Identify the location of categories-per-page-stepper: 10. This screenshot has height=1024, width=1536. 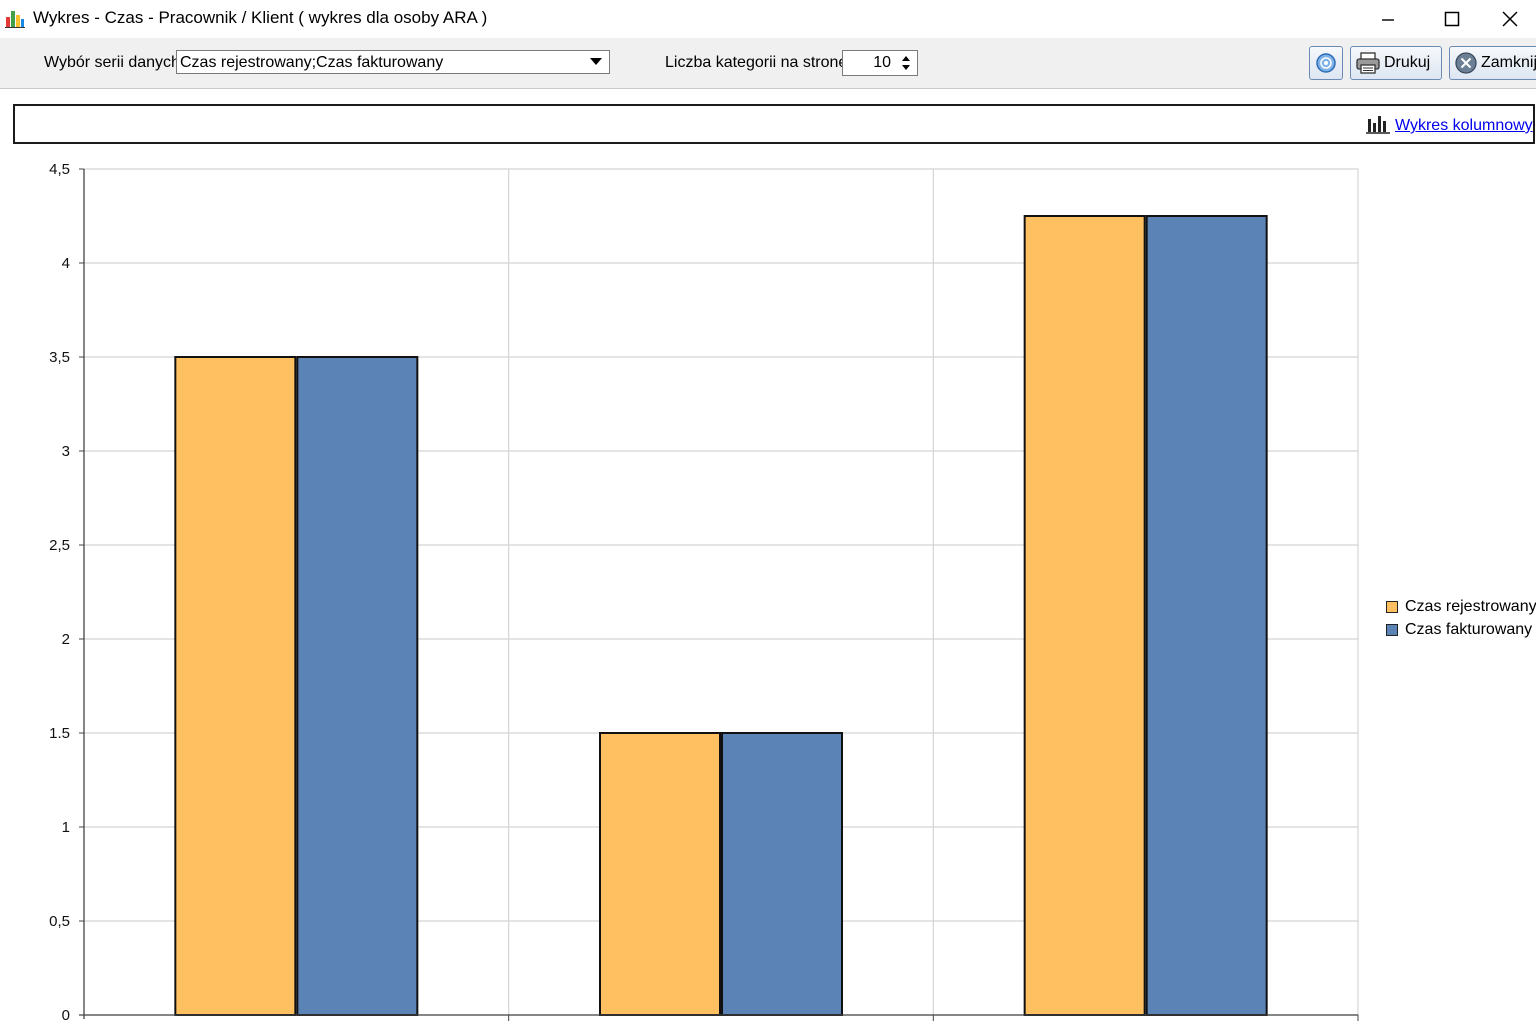
(880, 63).